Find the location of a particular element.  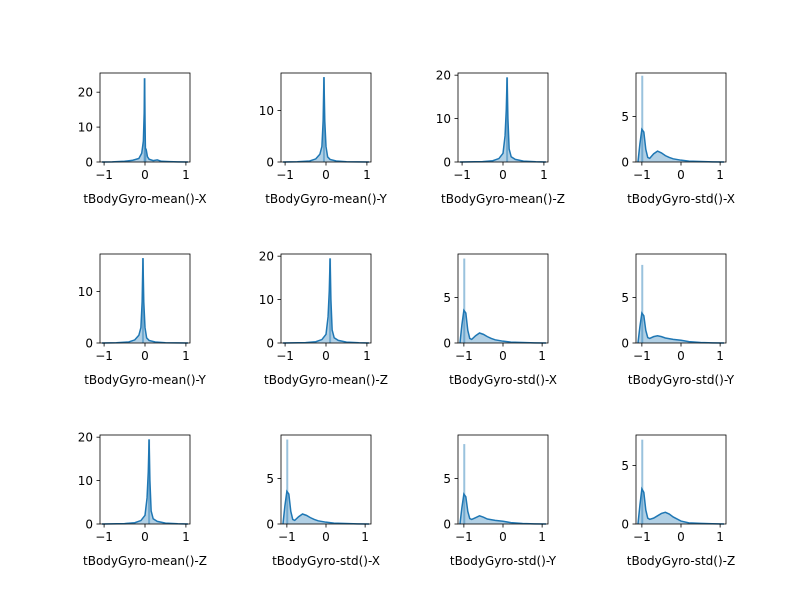

x-axis-label-11: tBodyGyro-std()-Y is located at coordinates (503, 561).